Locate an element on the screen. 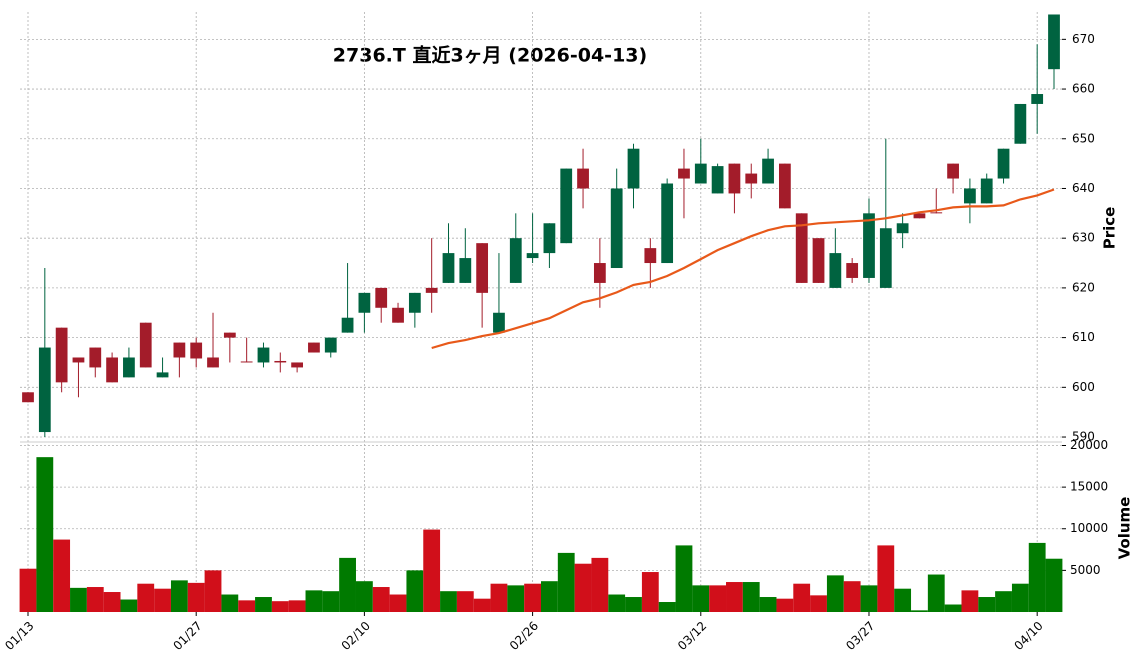 Image resolution: width=1144 pixels, height=670 pixels. volume-axis-label: Volume is located at coordinates (1125, 528).